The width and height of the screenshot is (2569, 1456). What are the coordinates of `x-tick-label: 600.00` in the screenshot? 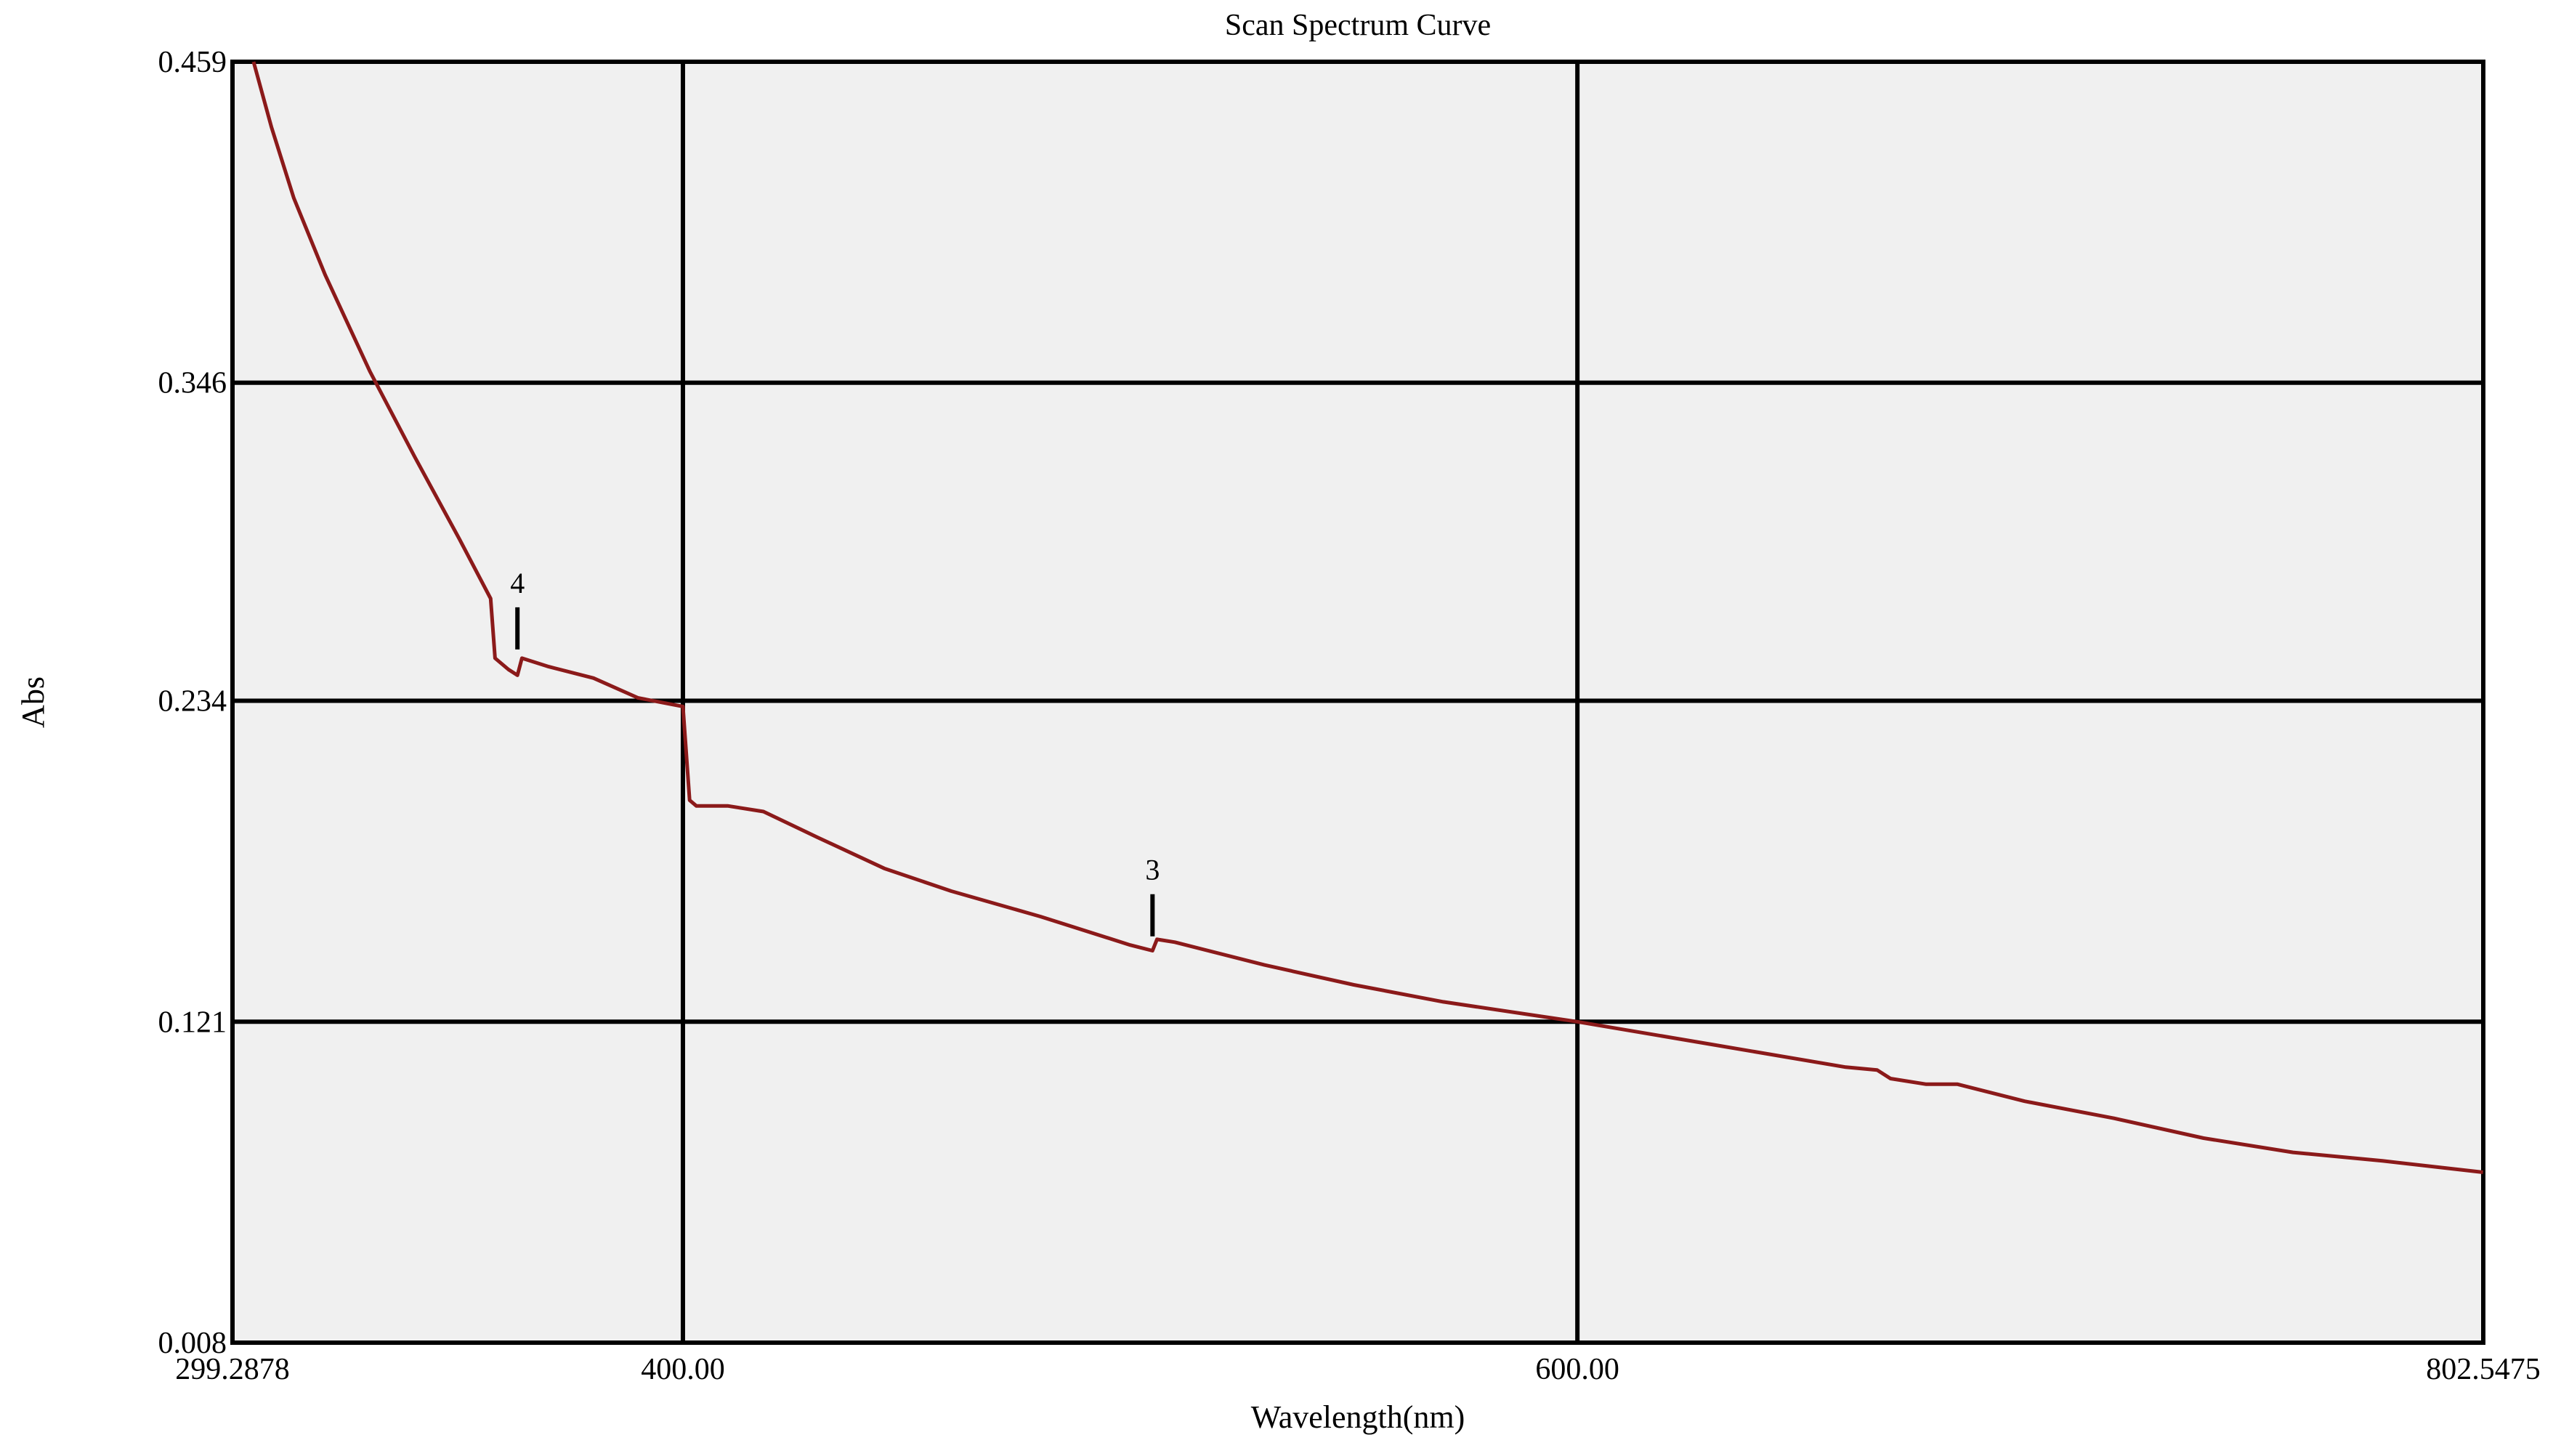 It's located at (1577, 1369).